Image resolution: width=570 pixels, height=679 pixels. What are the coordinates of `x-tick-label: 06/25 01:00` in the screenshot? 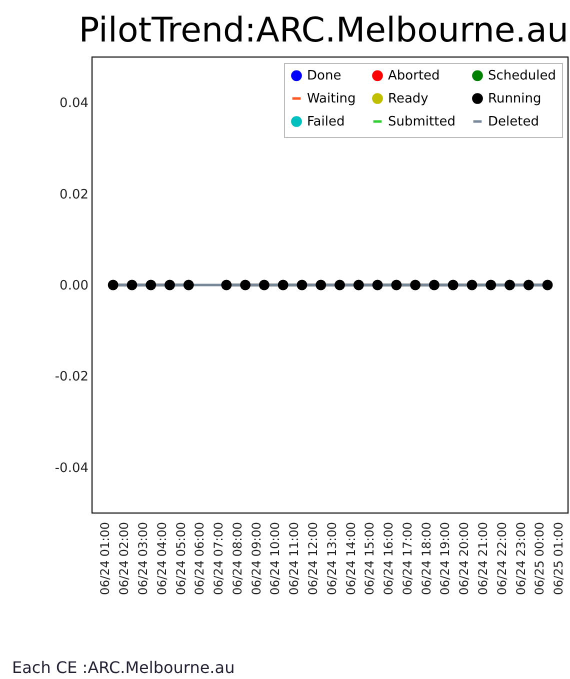 It's located at (559, 558).